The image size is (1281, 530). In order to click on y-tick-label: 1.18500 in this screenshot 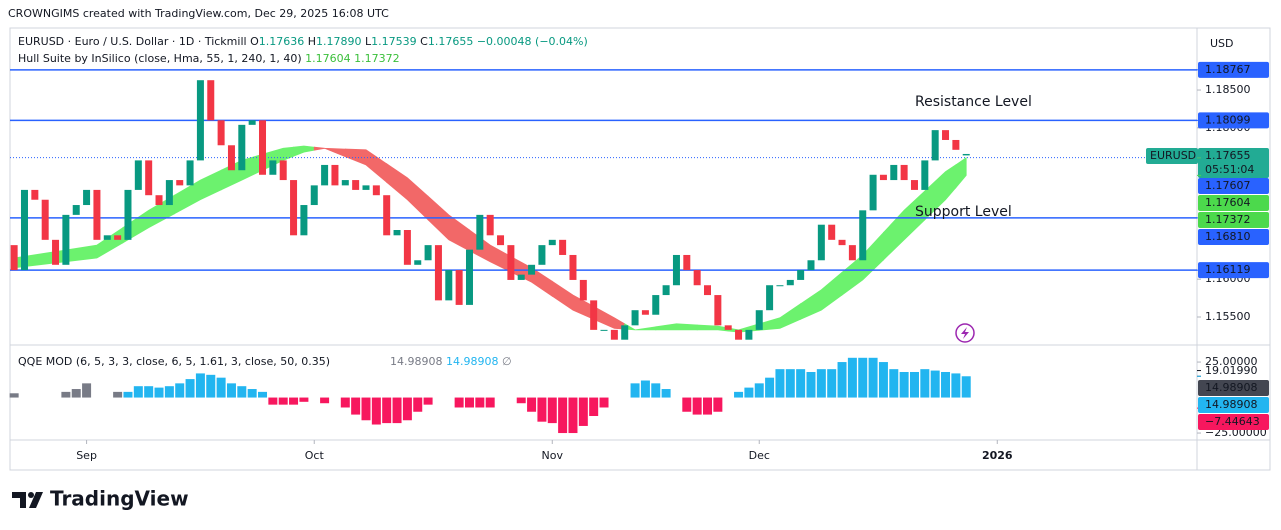, I will do `click(1228, 89)`.